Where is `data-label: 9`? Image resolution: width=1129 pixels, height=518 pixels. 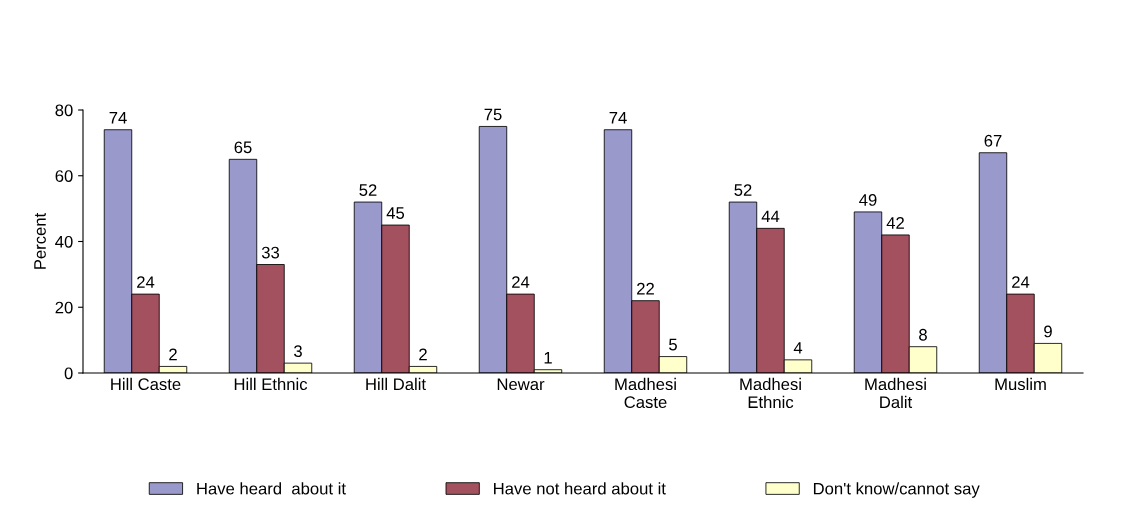
data-label: 9 is located at coordinates (1048, 331).